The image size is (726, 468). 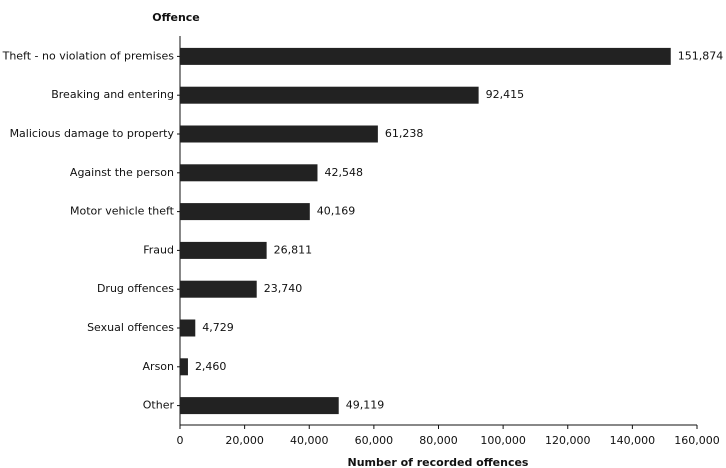 What do you see at coordinates (180, 440) in the screenshot?
I see `x-tick-label: 0` at bounding box center [180, 440].